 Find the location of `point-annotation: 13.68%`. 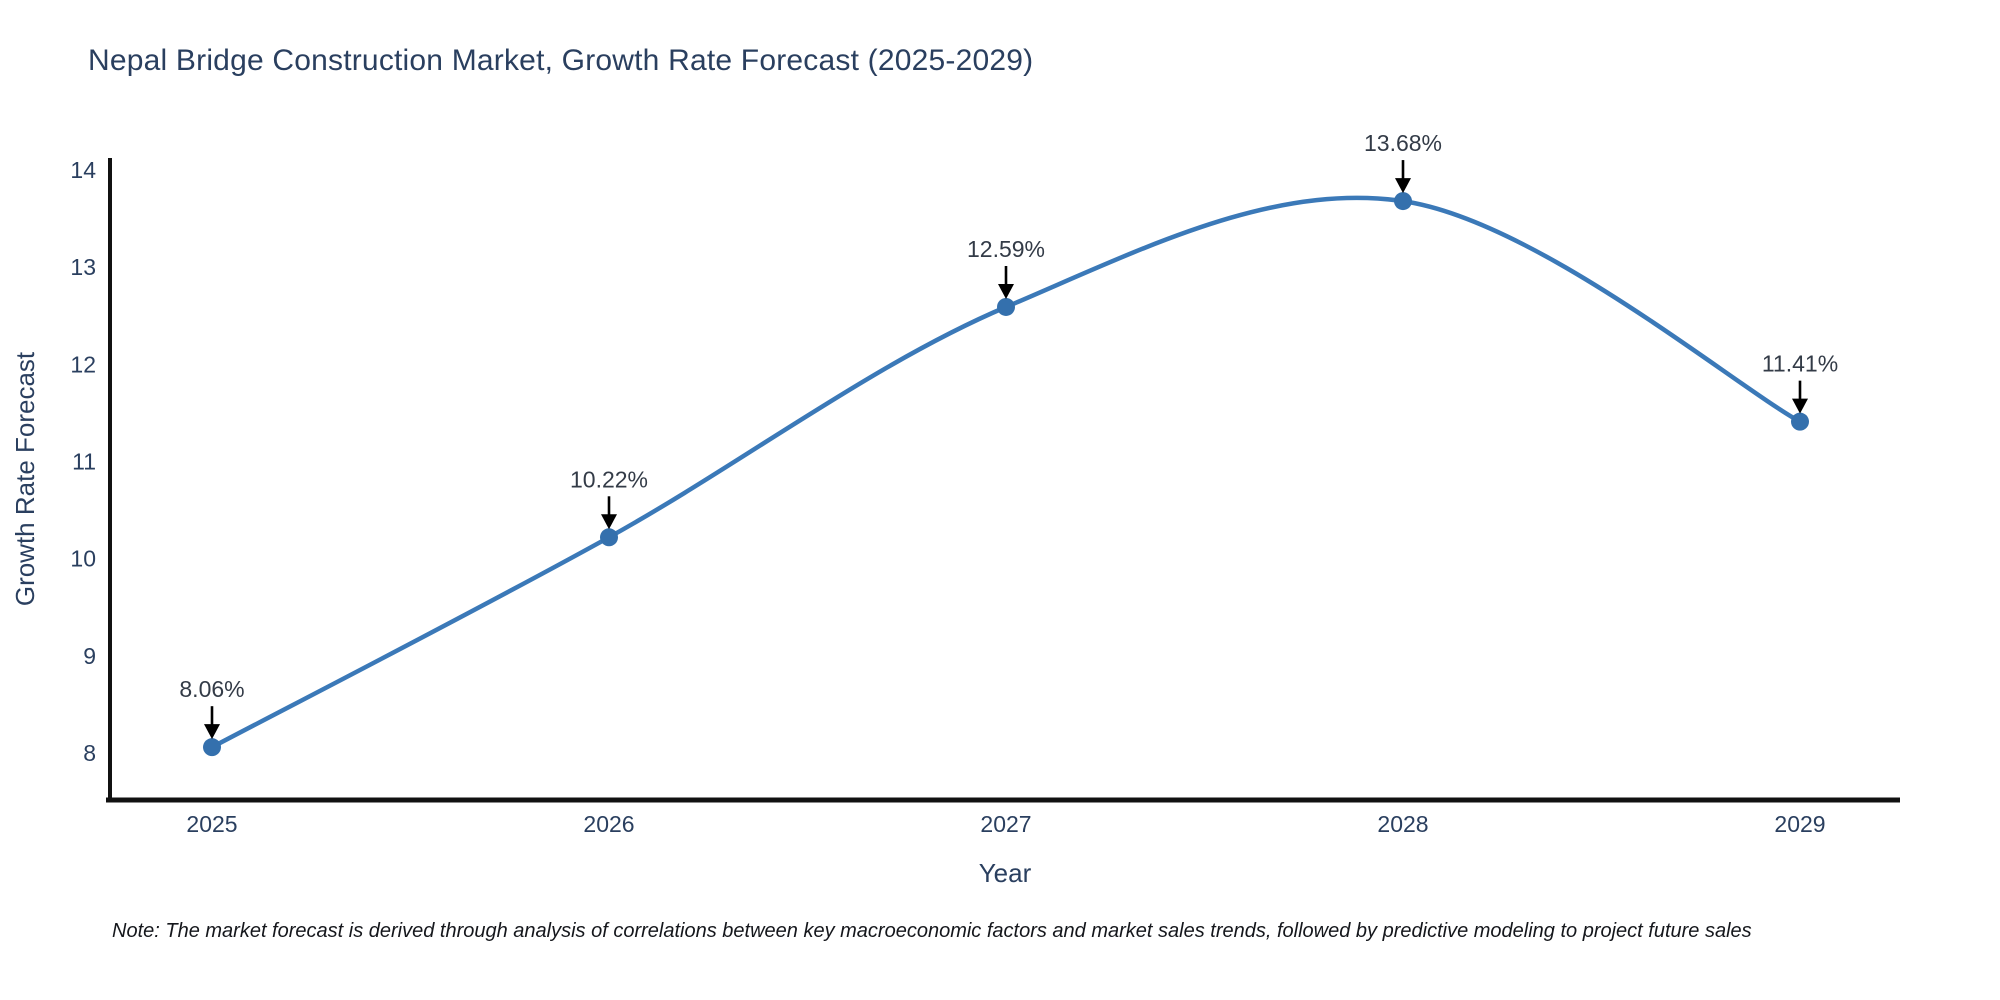

point-annotation: 13.68% is located at coordinates (1403, 162).